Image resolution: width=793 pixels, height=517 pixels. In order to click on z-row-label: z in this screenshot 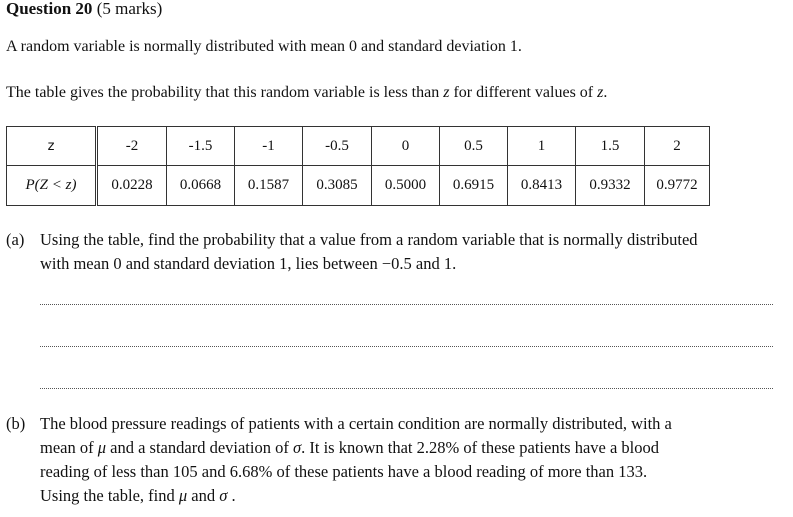, I will do `click(52, 146)`.